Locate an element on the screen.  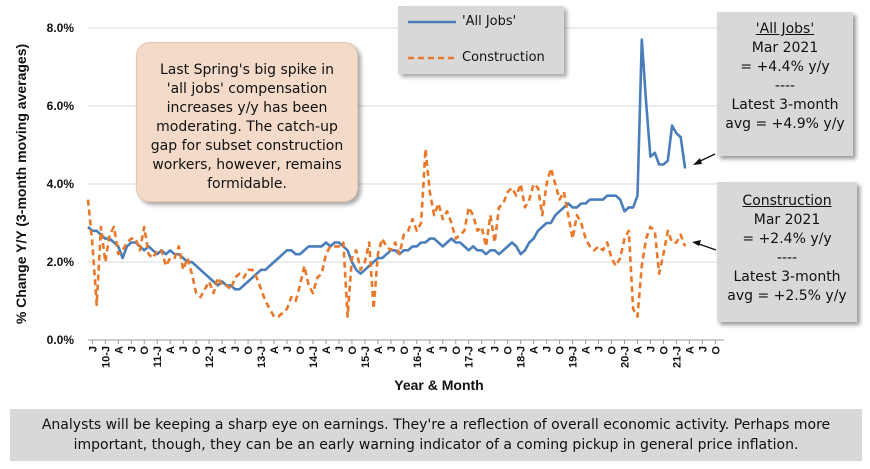
x-tick-label: 19-J is located at coordinates (574, 357).